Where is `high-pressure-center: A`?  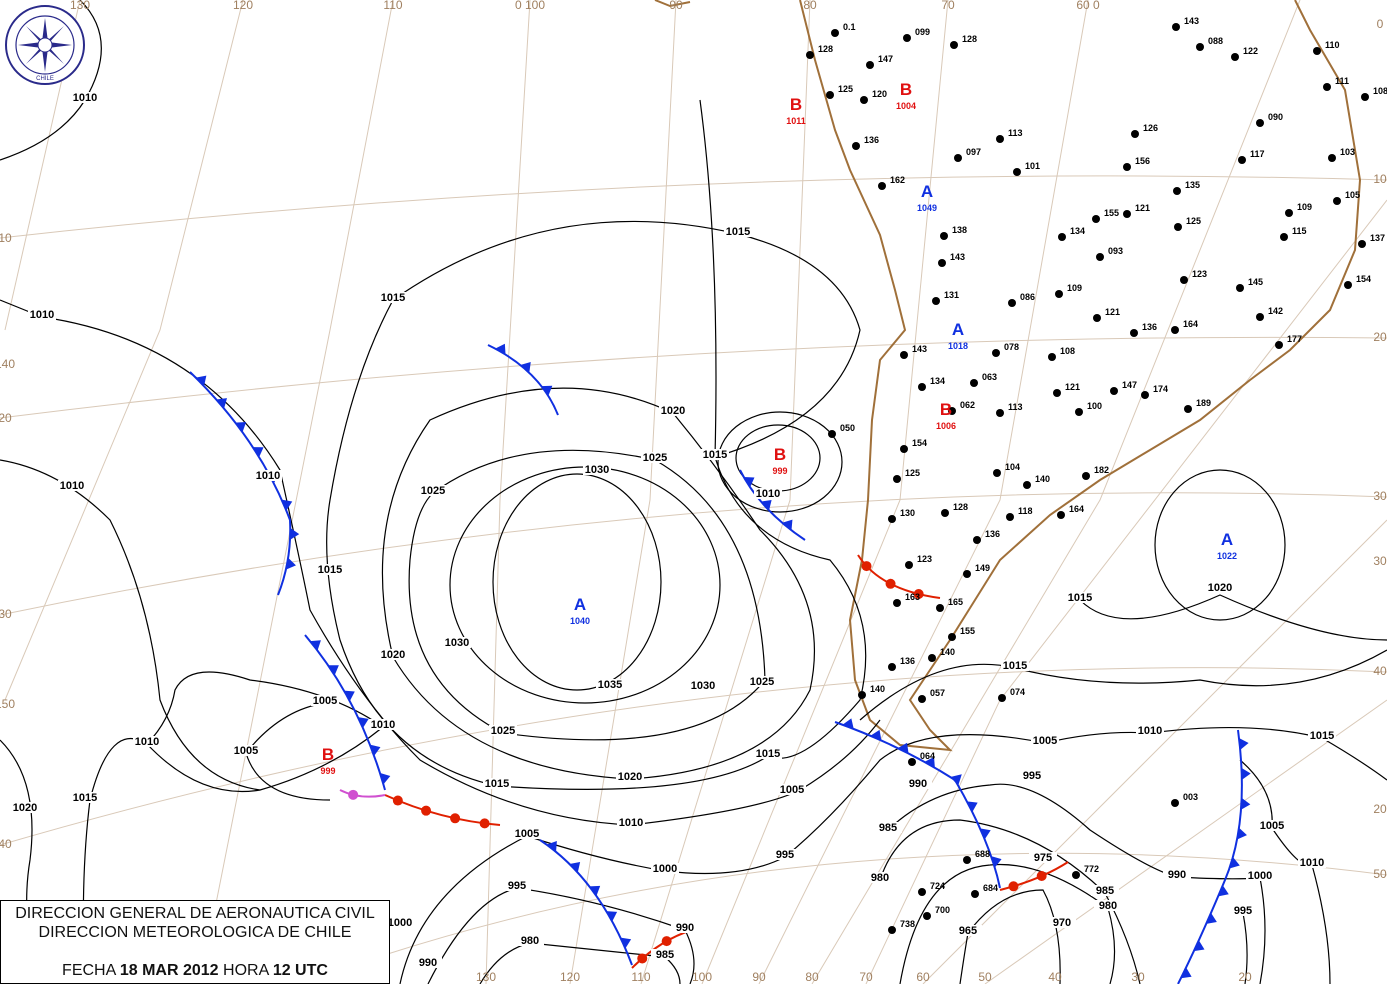
high-pressure-center: A is located at coordinates (580, 604).